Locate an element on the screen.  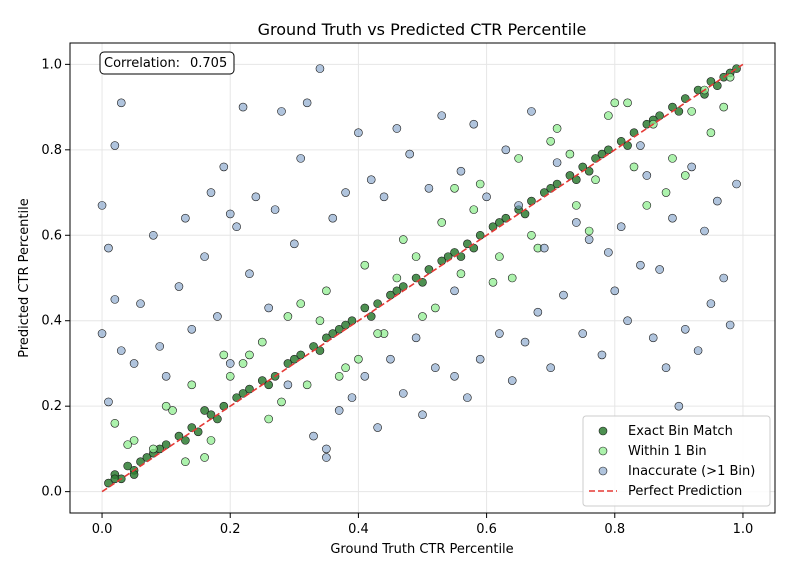
x-tick-label: 0.8 is located at coordinates (614, 529).